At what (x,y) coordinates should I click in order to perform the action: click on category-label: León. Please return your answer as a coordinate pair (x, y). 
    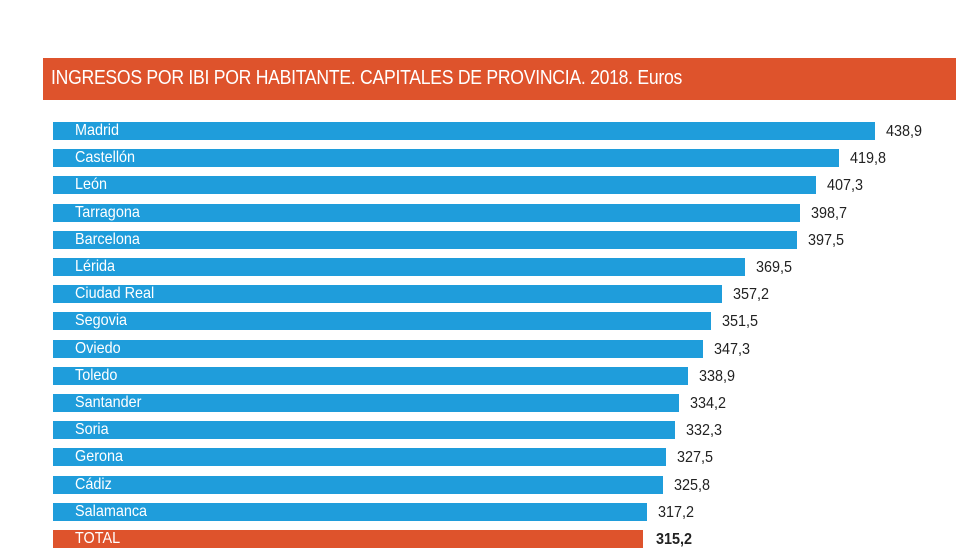
    Looking at the image, I should click on (91, 185).